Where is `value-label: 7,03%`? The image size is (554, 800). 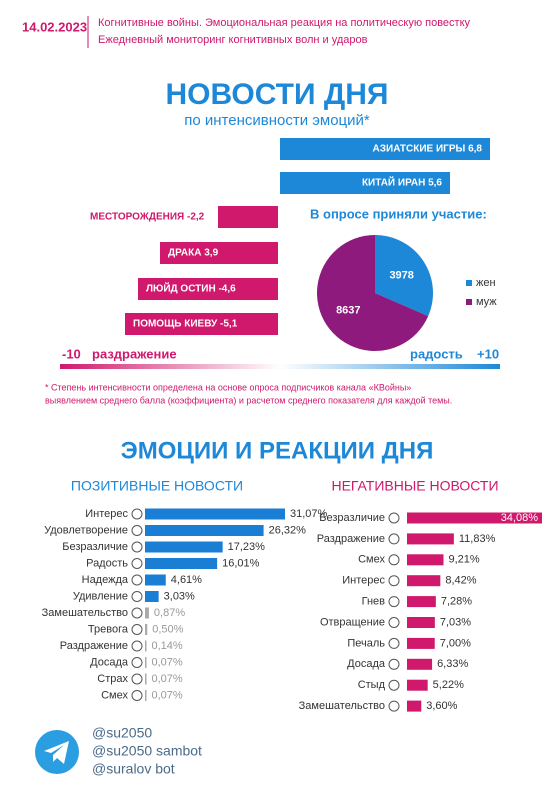
value-label: 7,03% is located at coordinates (455, 622).